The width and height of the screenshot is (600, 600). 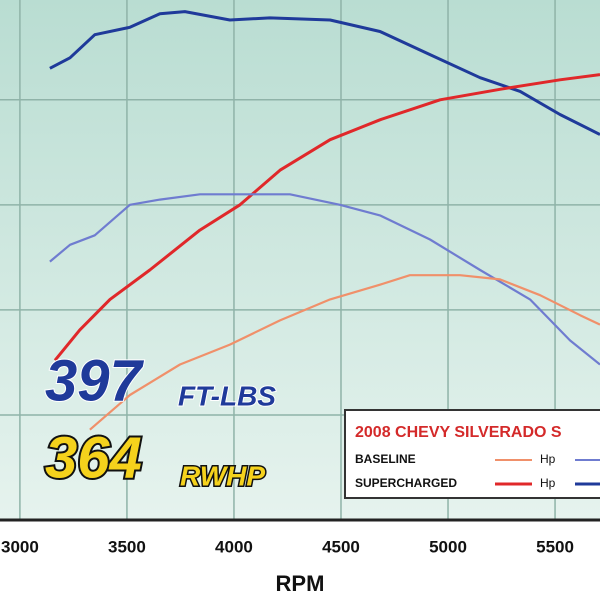 I want to click on legend-label: SUPERCHARGED, so click(x=406, y=483).